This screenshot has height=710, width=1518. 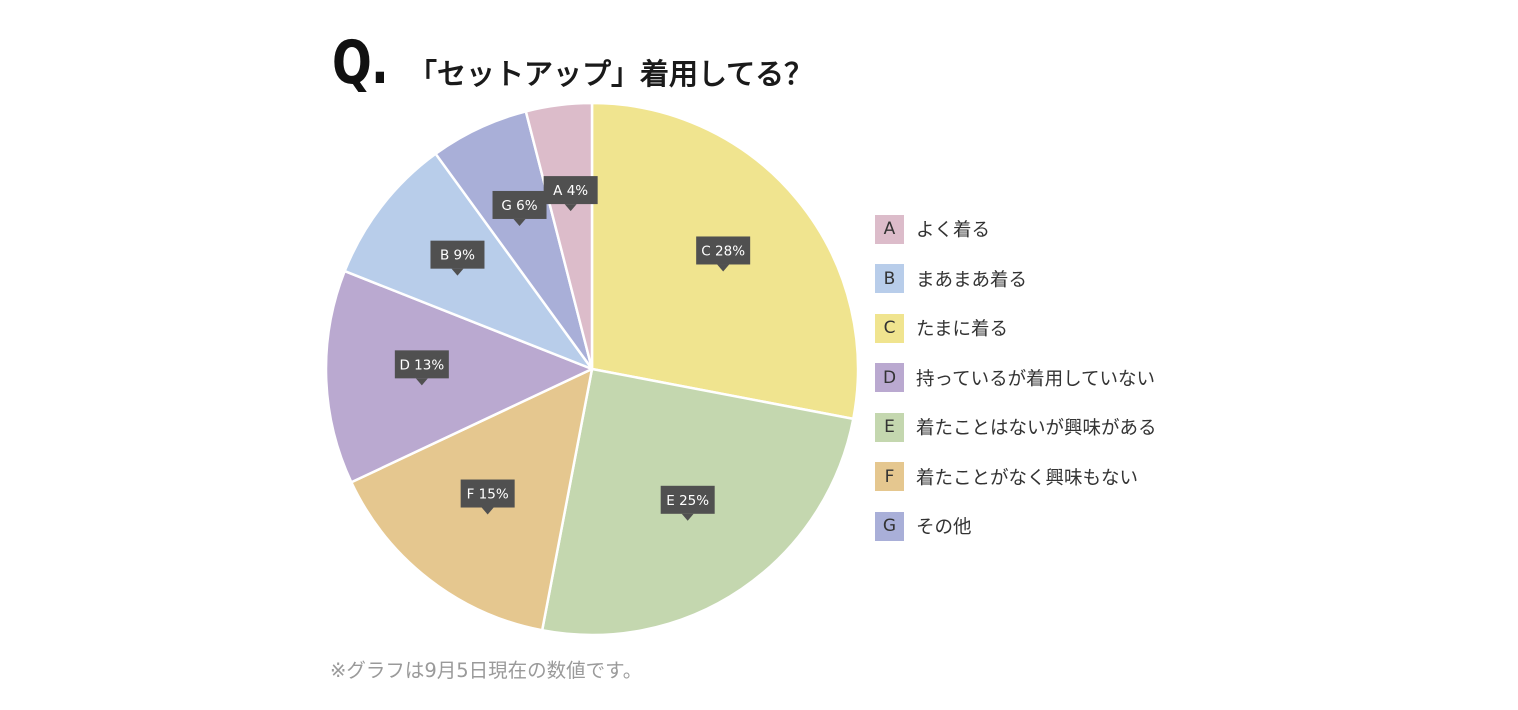 What do you see at coordinates (360, 63) in the screenshot?
I see `question-mark-q: Q.` at bounding box center [360, 63].